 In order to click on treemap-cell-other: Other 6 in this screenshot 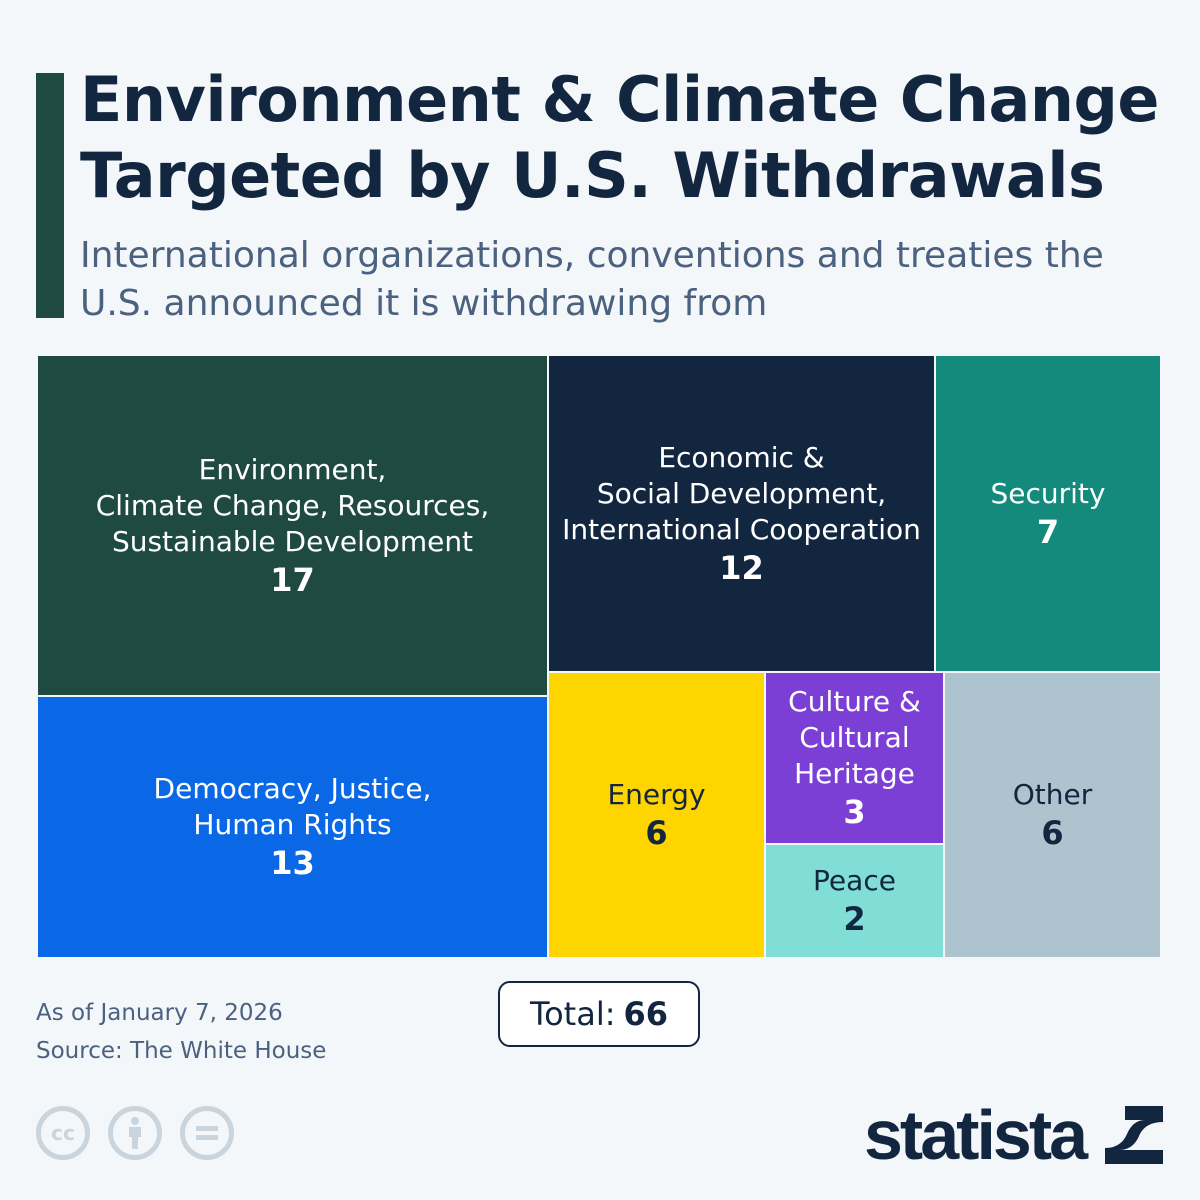, I will do `click(1052, 815)`.